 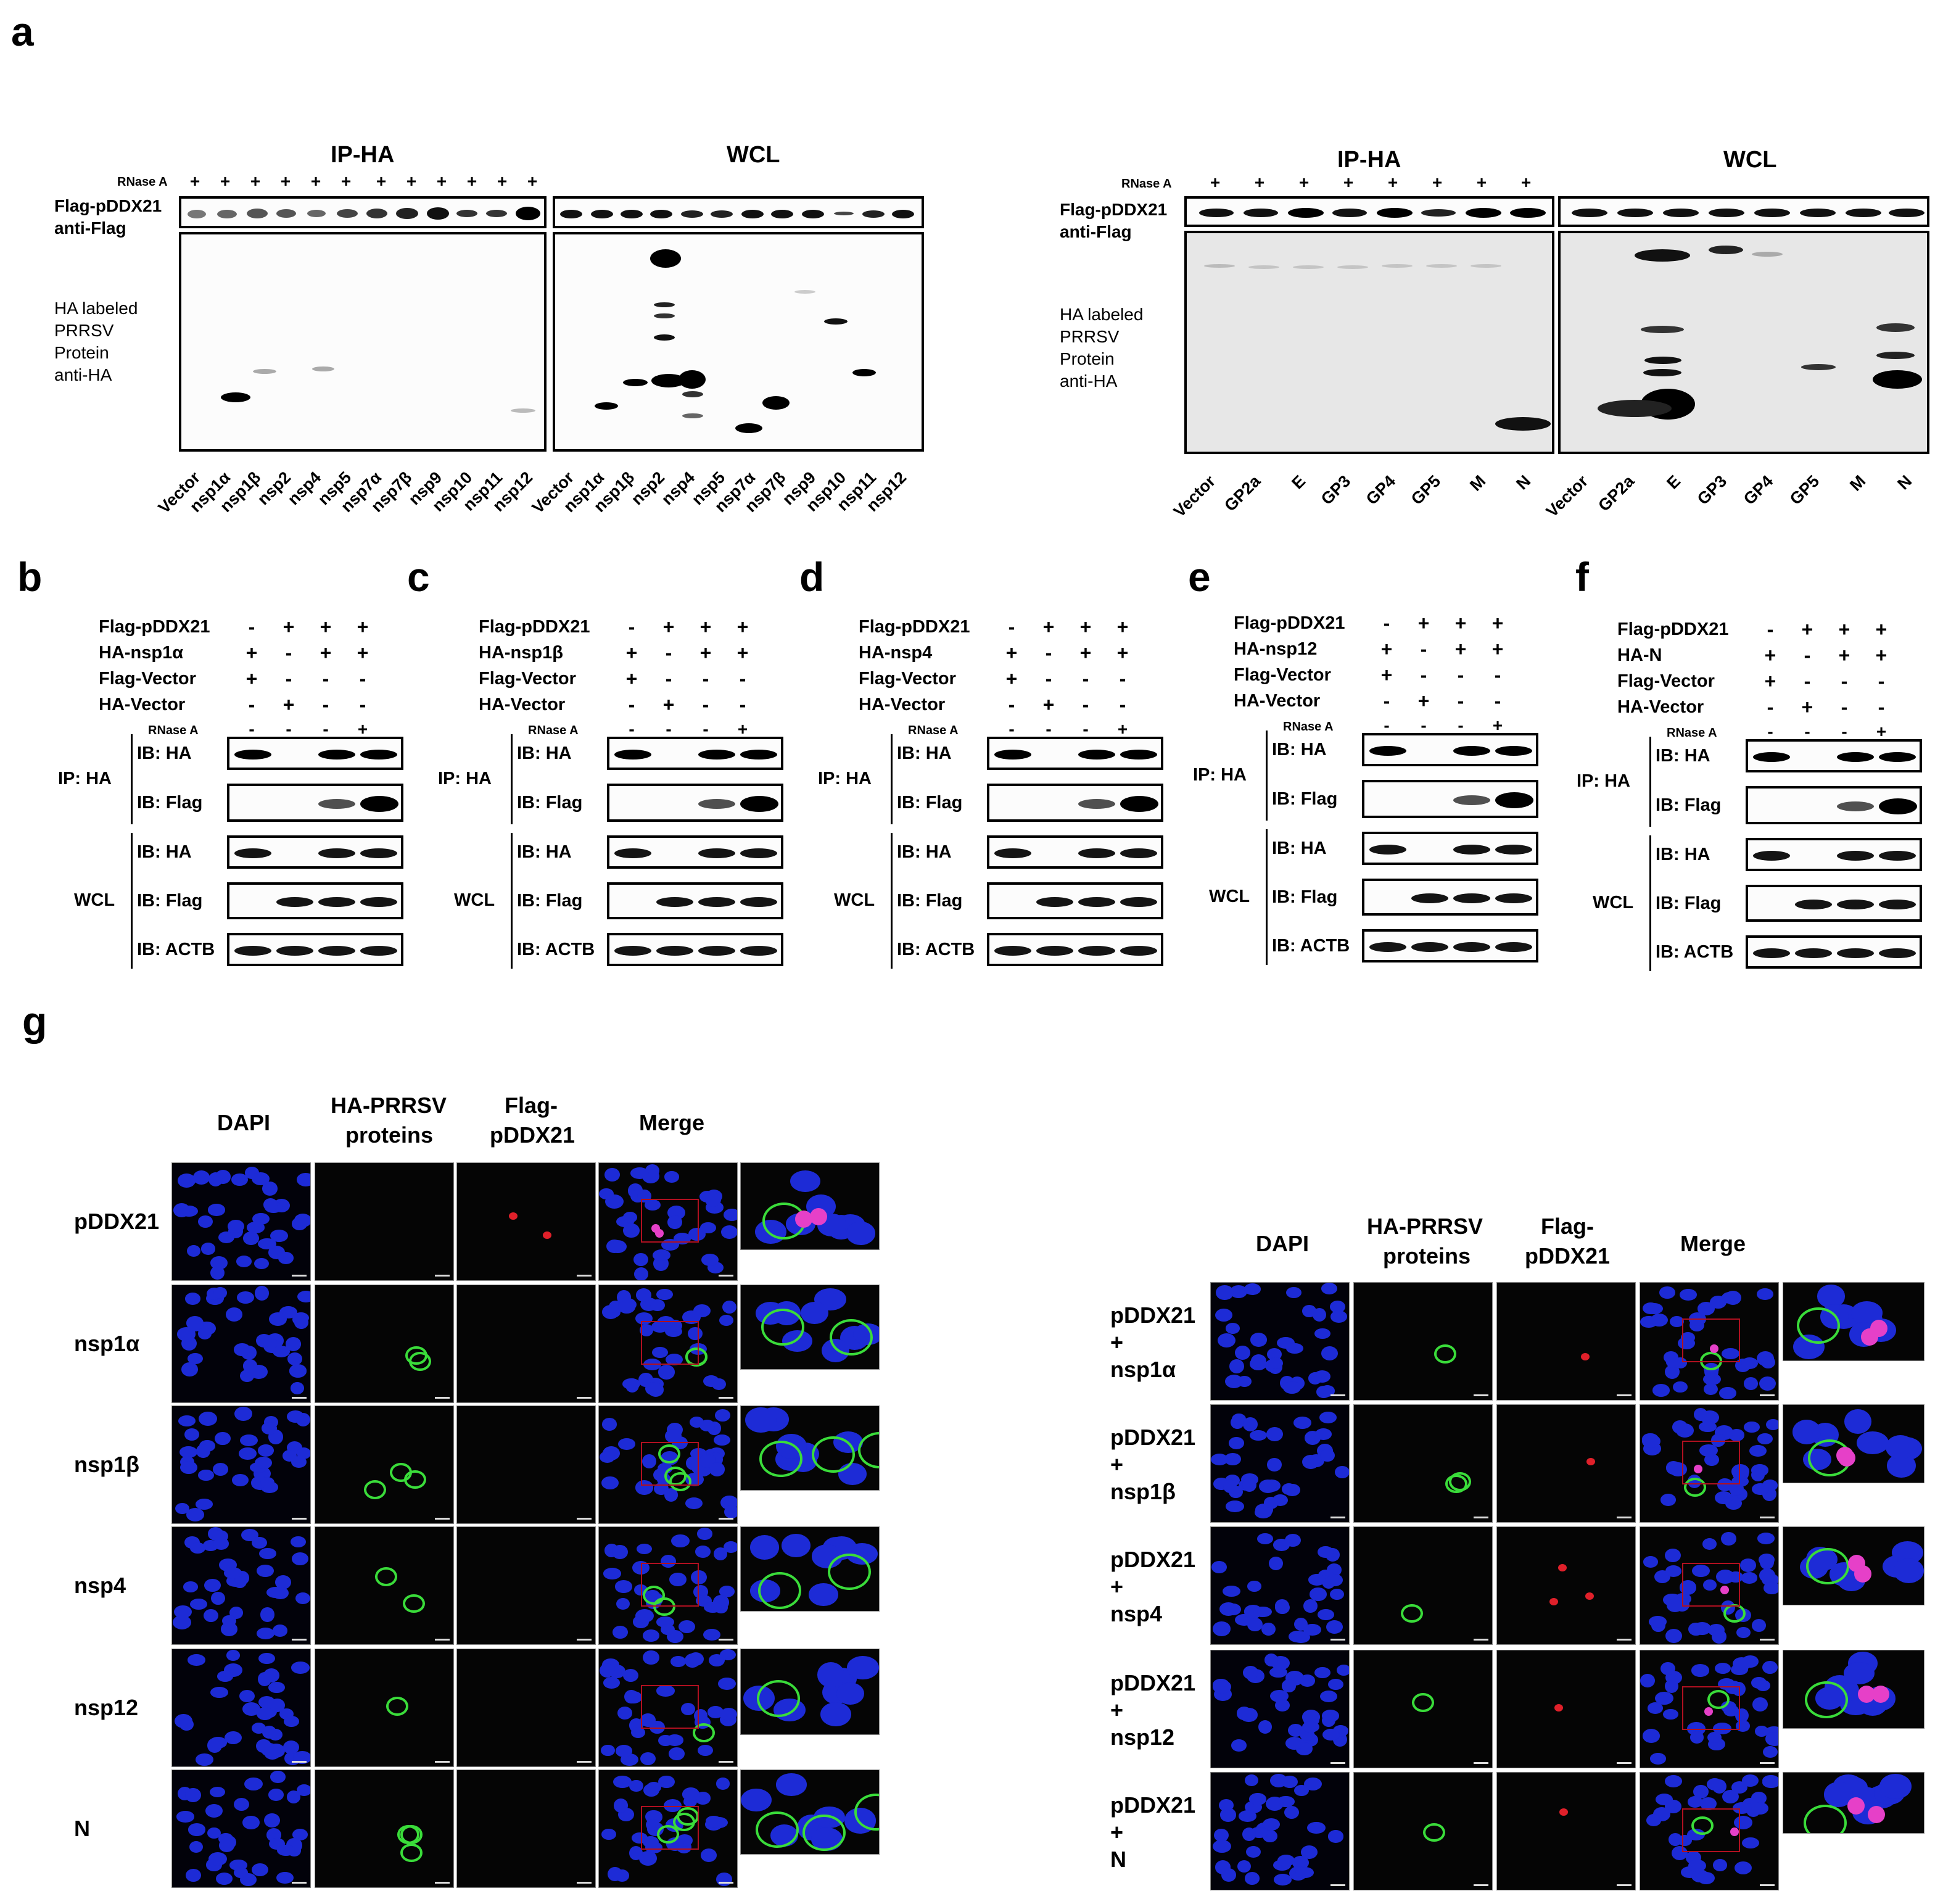 What do you see at coordinates (1305, 799) in the screenshot?
I see `ib-label: IB: Flag` at bounding box center [1305, 799].